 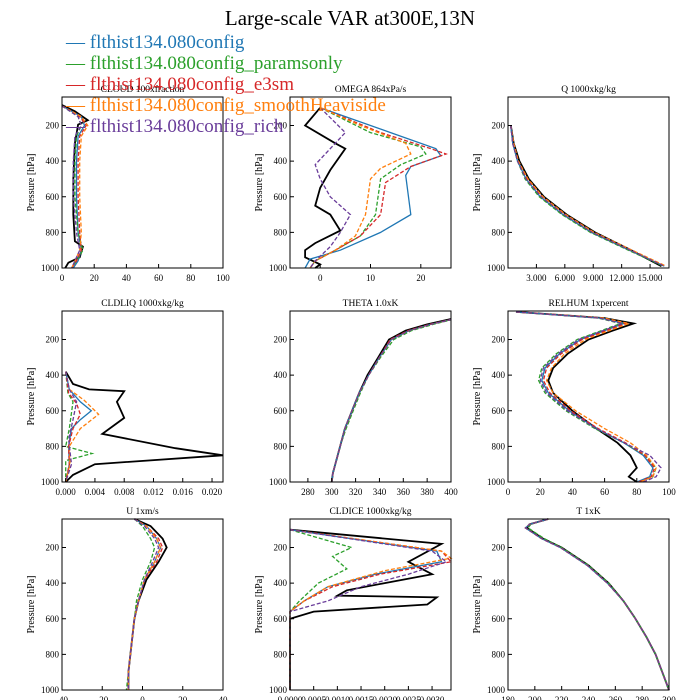 I want to click on chart-5-xtick-label: 360, so click(x=404, y=492).